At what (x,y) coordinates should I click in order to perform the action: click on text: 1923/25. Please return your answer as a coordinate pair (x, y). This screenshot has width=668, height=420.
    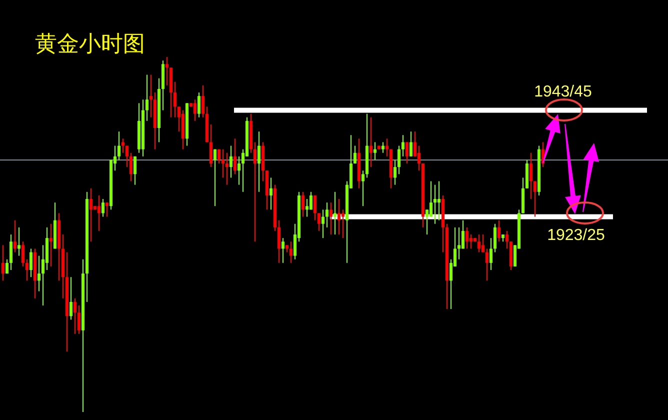
    Looking at the image, I should click on (576, 235).